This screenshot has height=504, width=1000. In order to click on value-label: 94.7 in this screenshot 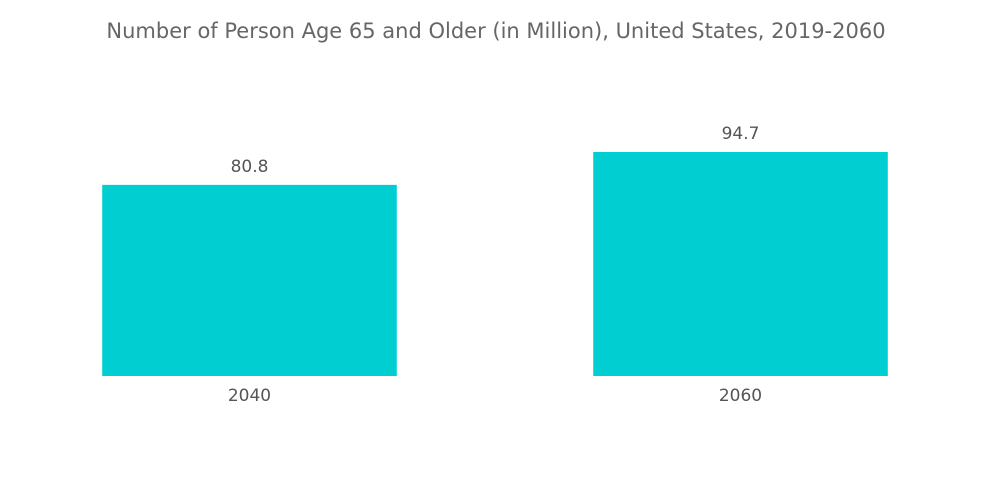, I will do `click(741, 134)`.